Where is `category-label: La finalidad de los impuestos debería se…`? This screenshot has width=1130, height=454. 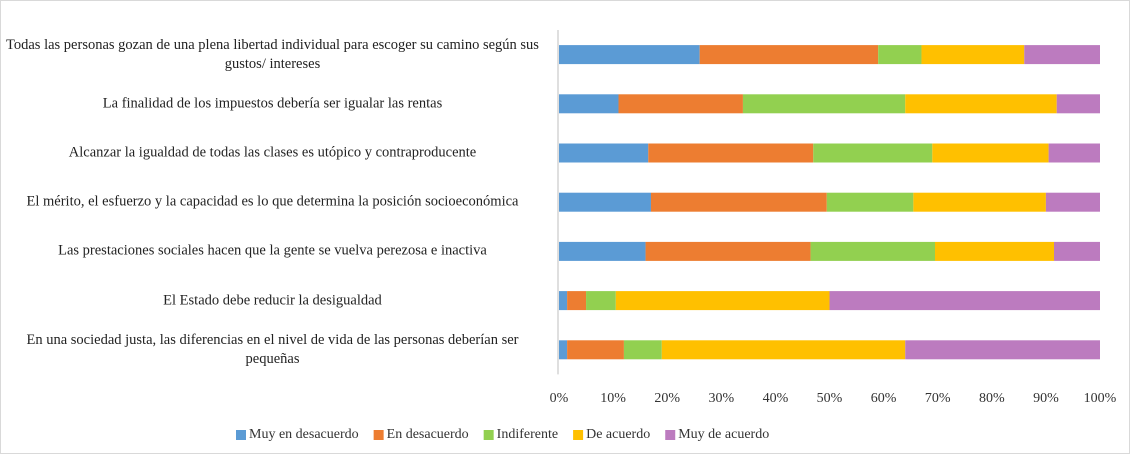
category-label: La finalidad de los impuestos debería se… is located at coordinates (272, 103).